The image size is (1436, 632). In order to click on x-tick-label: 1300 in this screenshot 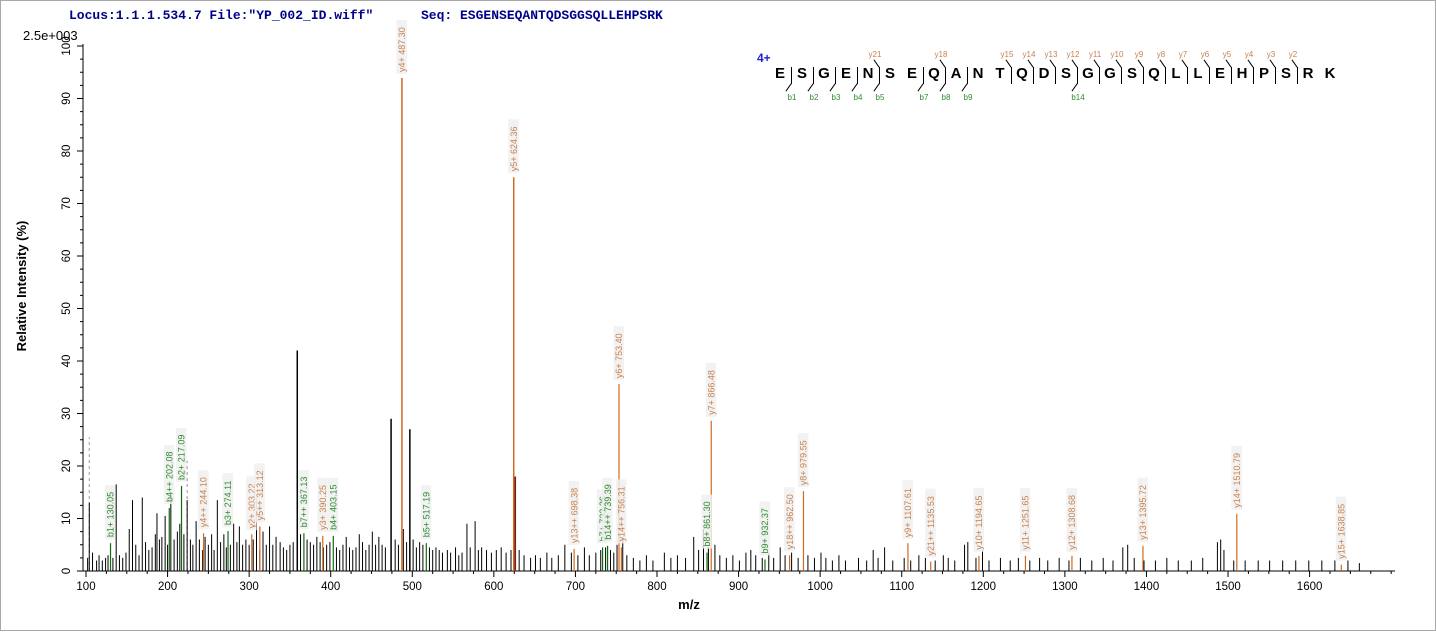, I will do `click(1065, 587)`.